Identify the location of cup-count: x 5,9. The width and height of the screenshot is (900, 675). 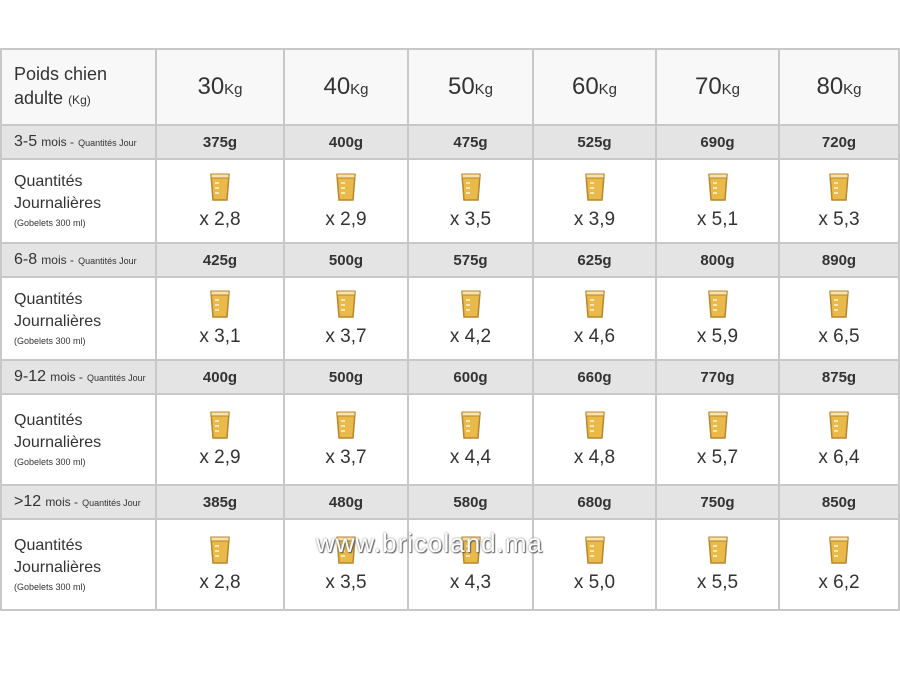
(717, 336).